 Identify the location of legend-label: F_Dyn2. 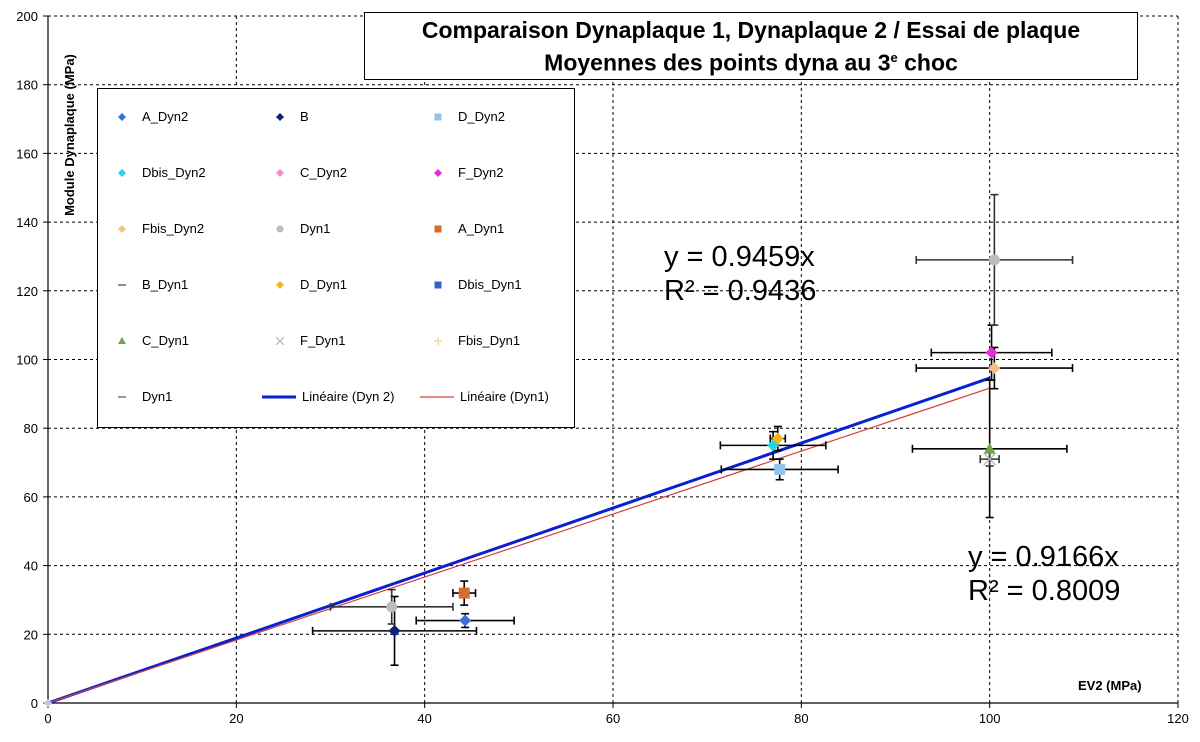
(481, 172).